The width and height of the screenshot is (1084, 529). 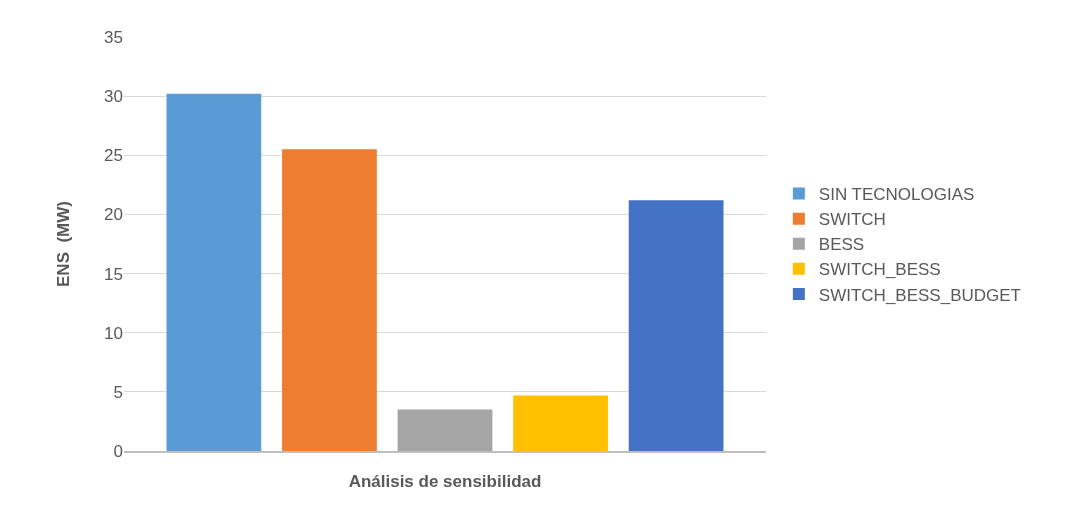 I want to click on y-tick-label: 30, so click(x=113, y=97).